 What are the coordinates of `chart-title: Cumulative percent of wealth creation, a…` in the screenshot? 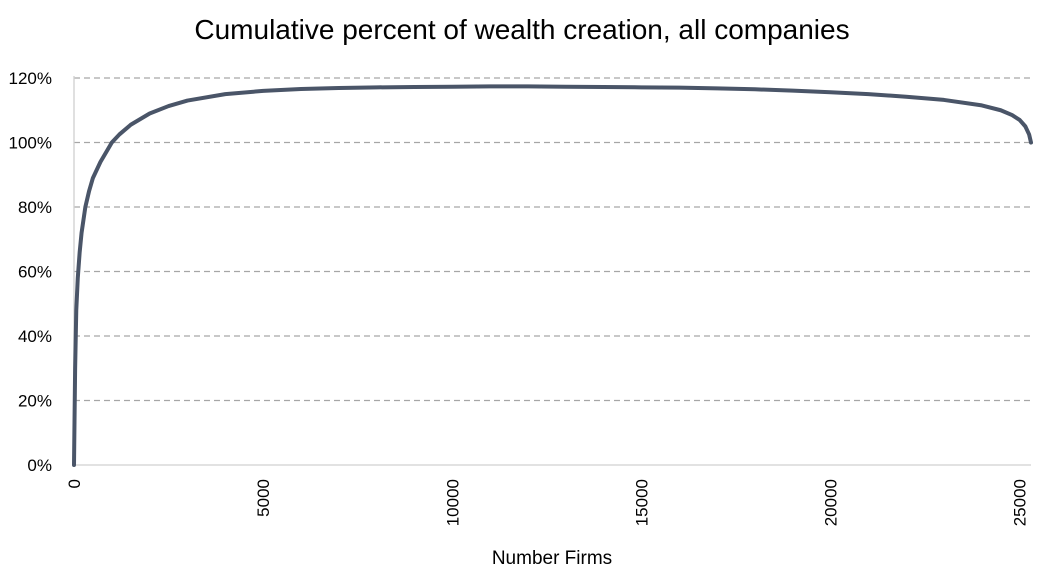 It's located at (521, 29).